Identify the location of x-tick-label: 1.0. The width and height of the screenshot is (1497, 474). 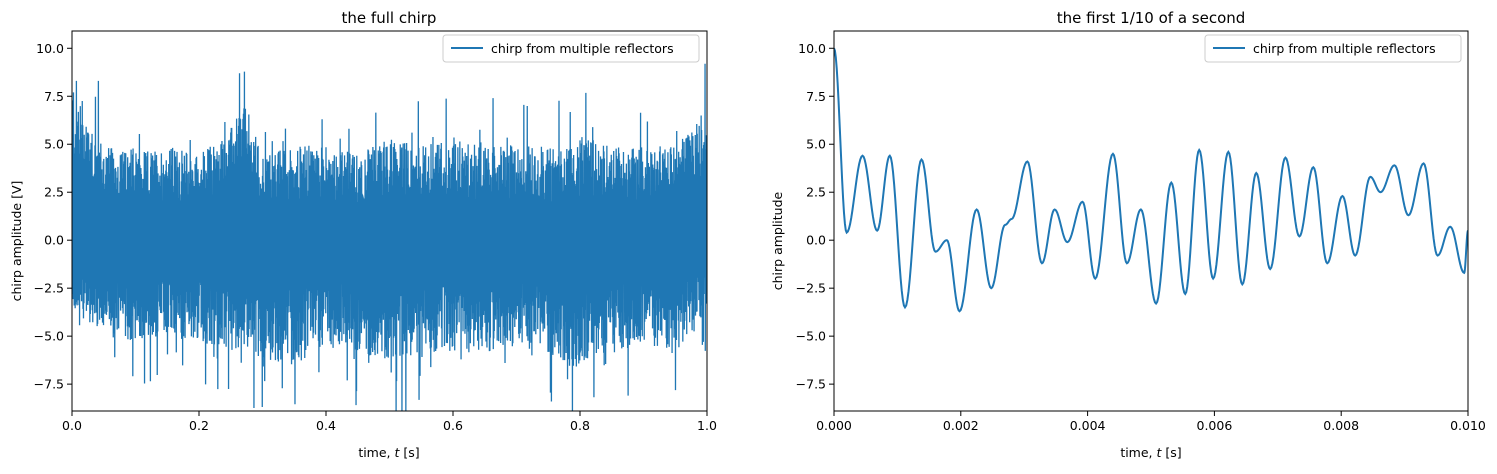
(707, 425).